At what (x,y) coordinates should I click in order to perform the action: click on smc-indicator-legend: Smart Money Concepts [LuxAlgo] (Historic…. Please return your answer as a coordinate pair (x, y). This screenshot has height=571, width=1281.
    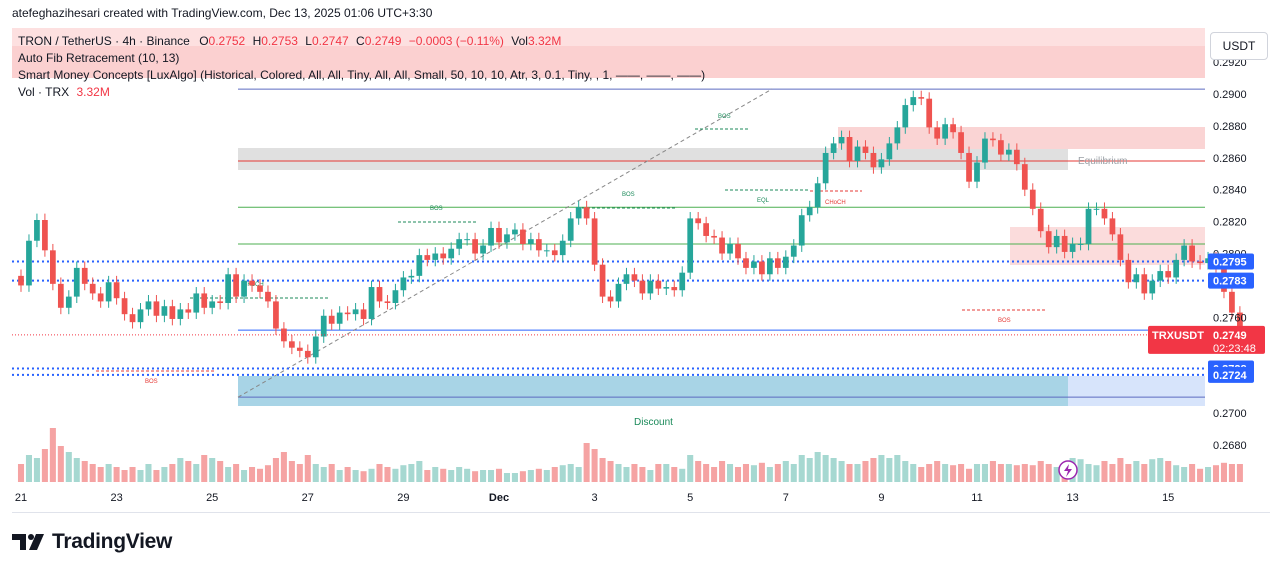
    Looking at the image, I should click on (362, 75).